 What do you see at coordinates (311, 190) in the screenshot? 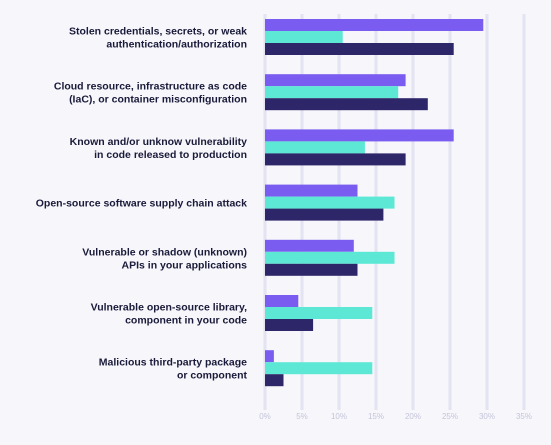
I see `bar-cat3-series0` at bounding box center [311, 190].